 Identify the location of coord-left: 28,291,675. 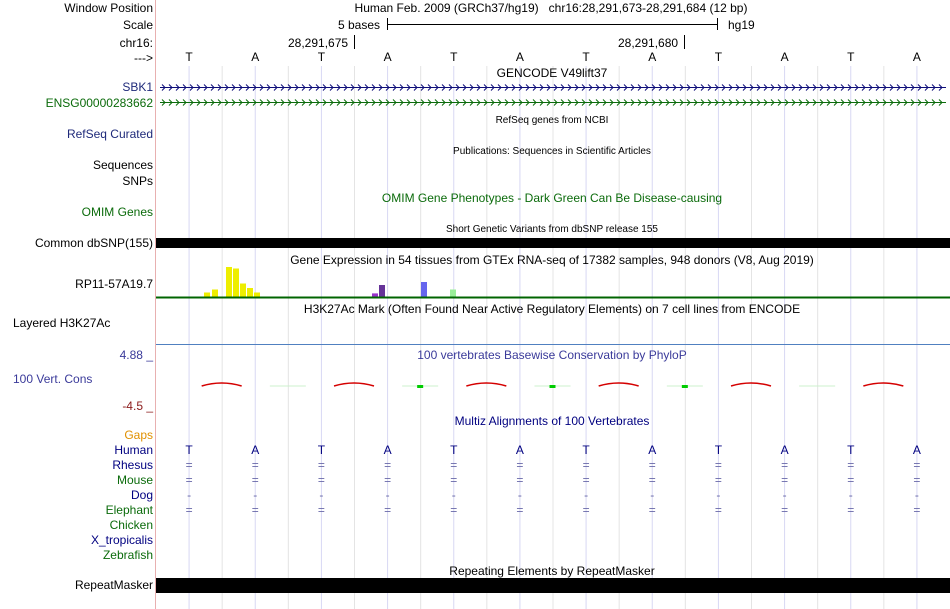
(318, 43).